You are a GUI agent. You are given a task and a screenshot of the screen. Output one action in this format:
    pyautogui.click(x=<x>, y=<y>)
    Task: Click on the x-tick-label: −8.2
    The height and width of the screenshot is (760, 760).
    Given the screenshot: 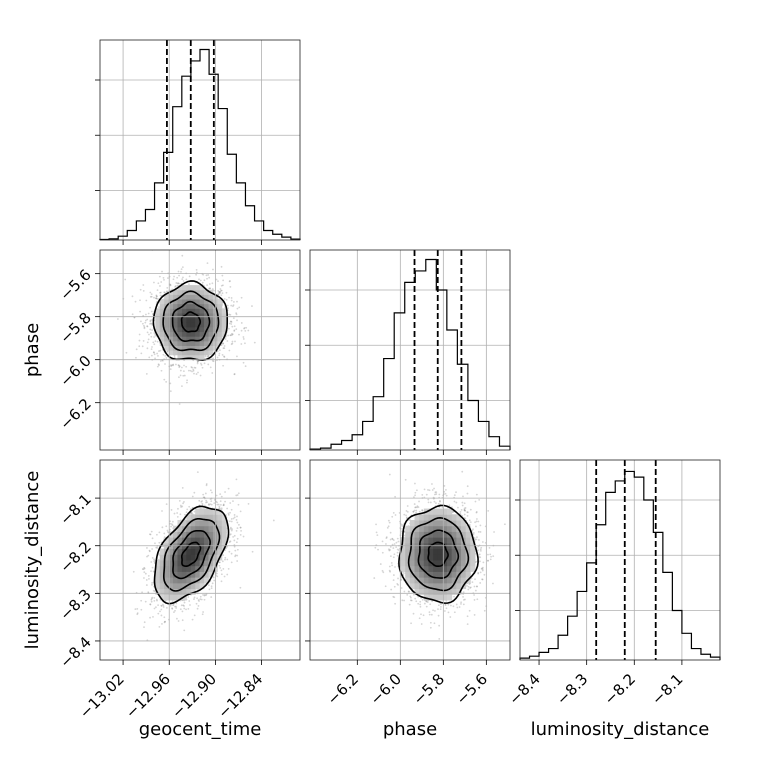 What is the action you would take?
    pyautogui.click(x=620, y=689)
    